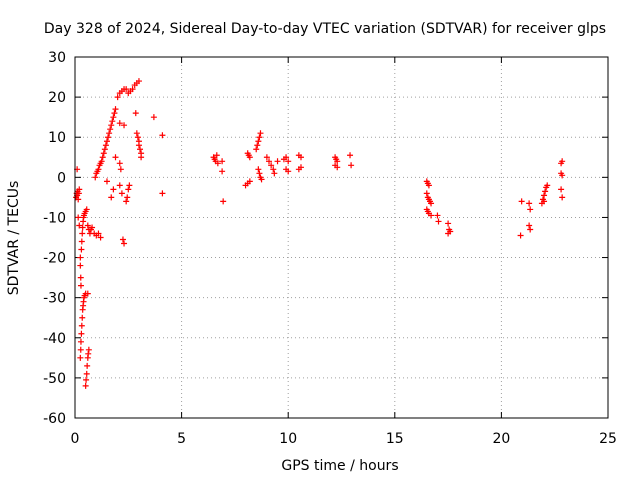 The width and height of the screenshot is (640, 480). Describe the element at coordinates (61, 178) in the screenshot. I see `y-tick-label: 0` at that location.